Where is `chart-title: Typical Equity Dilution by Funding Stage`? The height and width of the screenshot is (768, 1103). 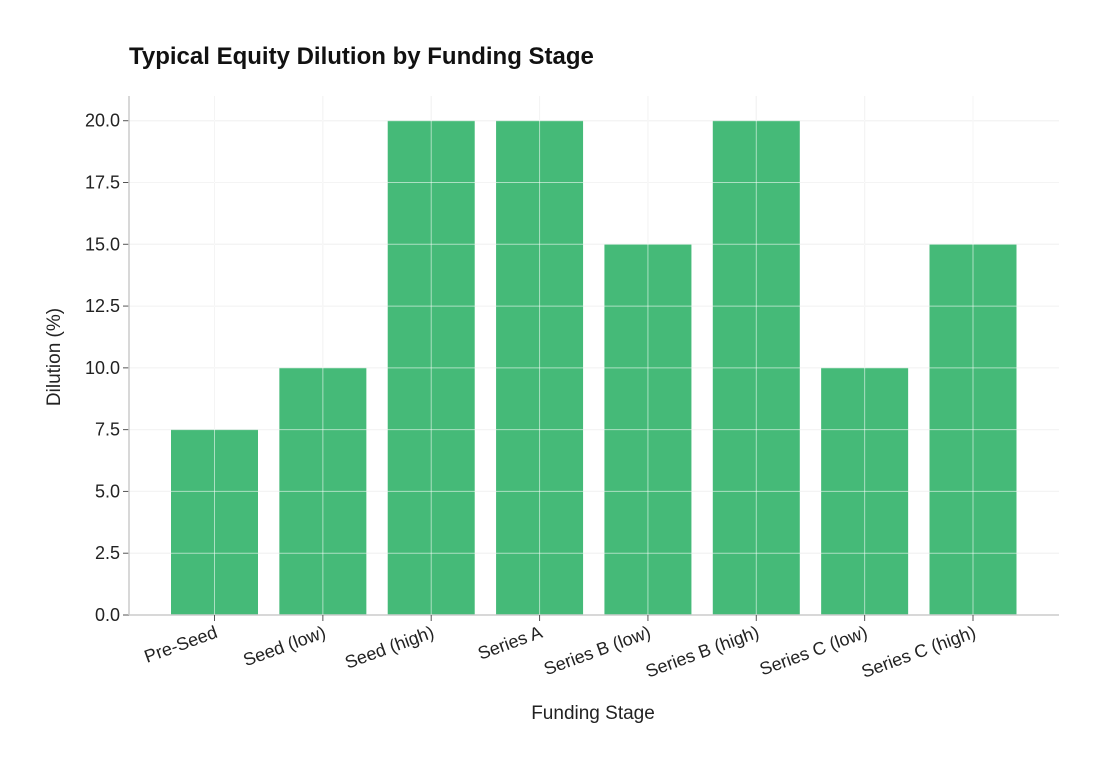
chart-title: Typical Equity Dilution by Funding Stage is located at coordinates (361, 56).